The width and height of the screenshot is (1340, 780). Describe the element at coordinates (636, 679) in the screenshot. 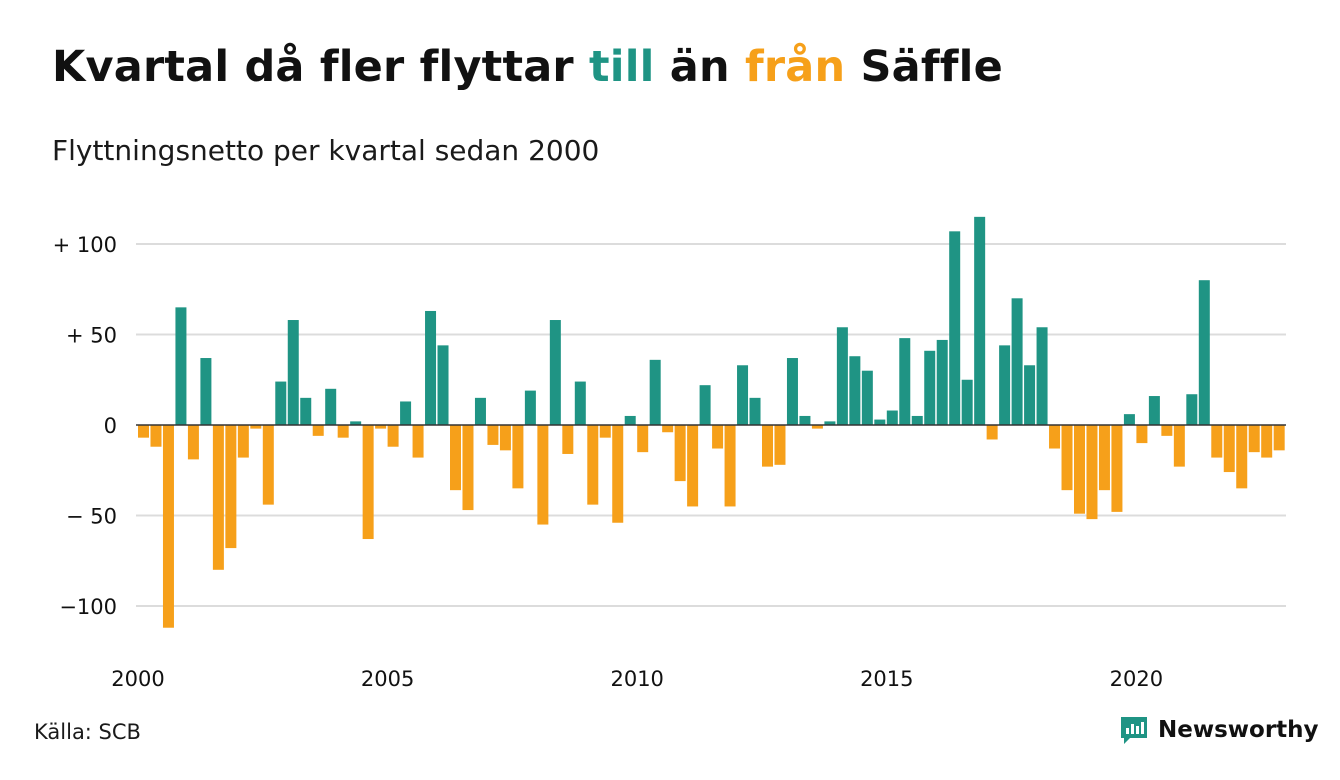

I see `x-tick-label: 2010` at that location.